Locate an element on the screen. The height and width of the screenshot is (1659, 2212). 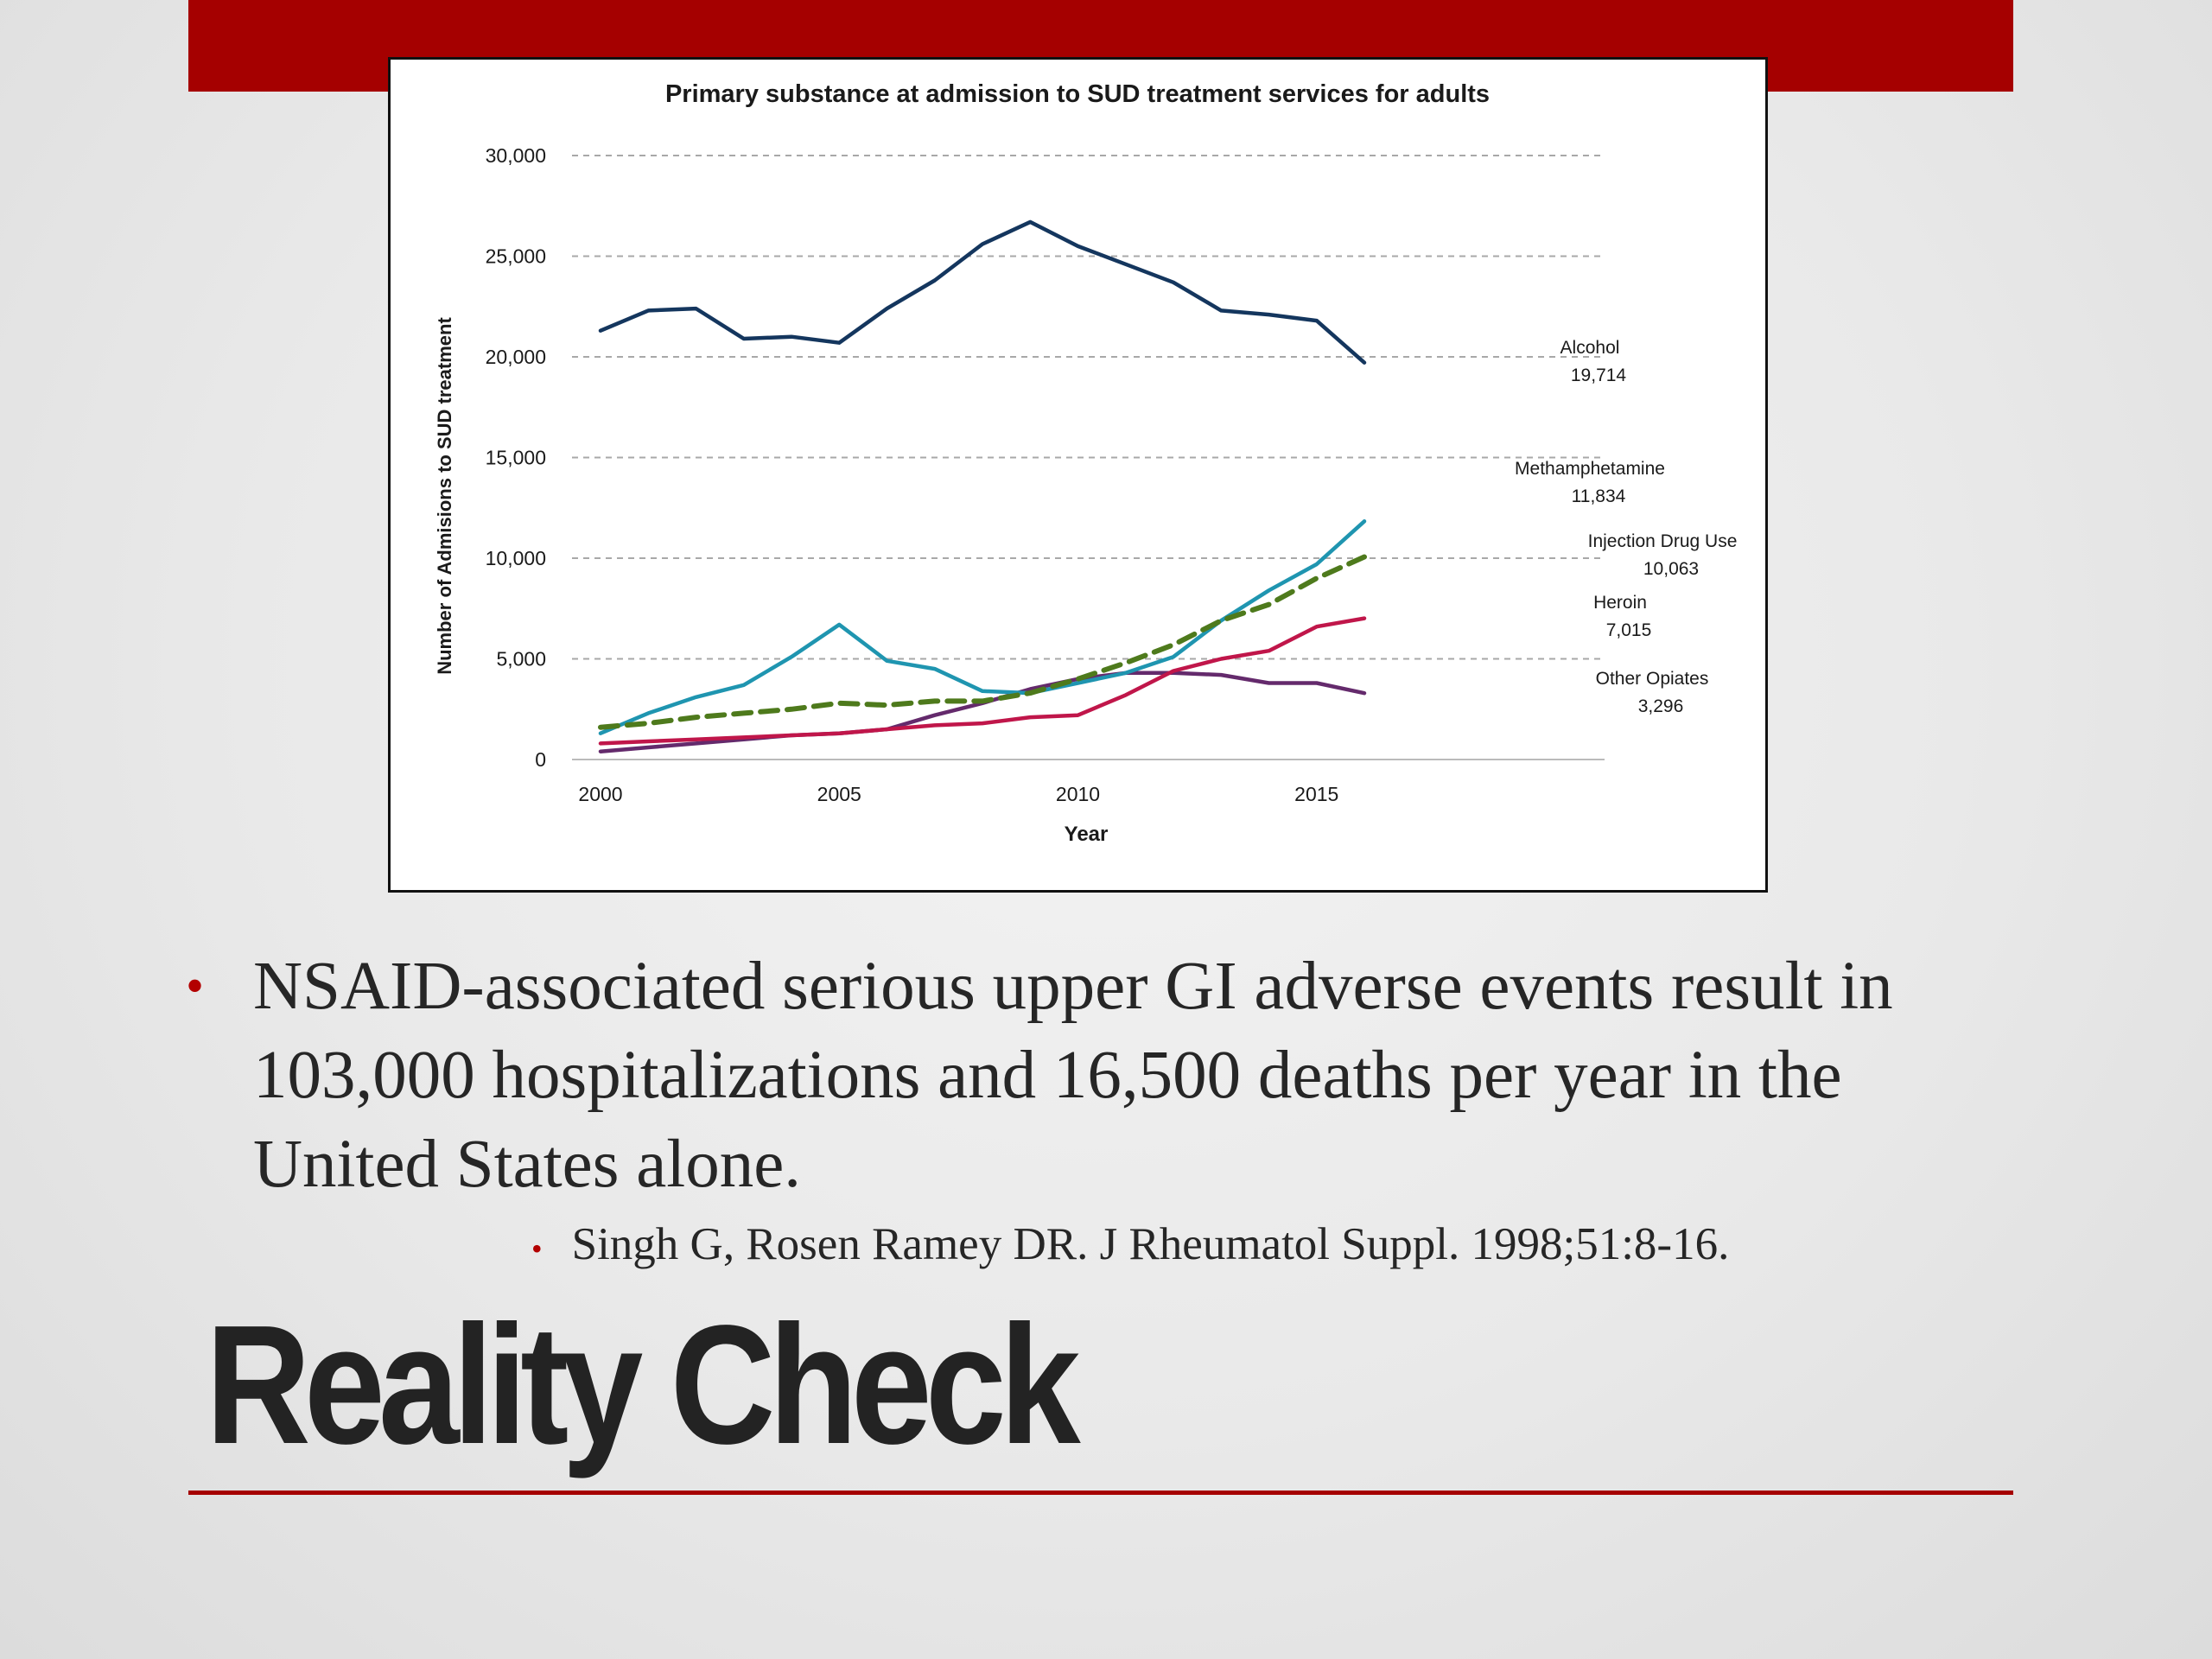
y-tick-label: 15,000 is located at coordinates (516, 458).